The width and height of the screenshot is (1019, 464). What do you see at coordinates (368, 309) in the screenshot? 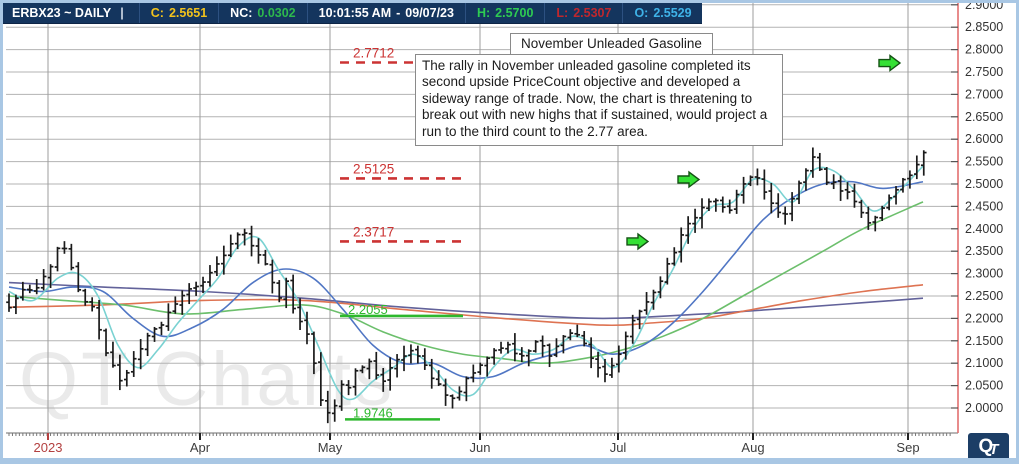
I see `support-label: 2.2055` at bounding box center [368, 309].